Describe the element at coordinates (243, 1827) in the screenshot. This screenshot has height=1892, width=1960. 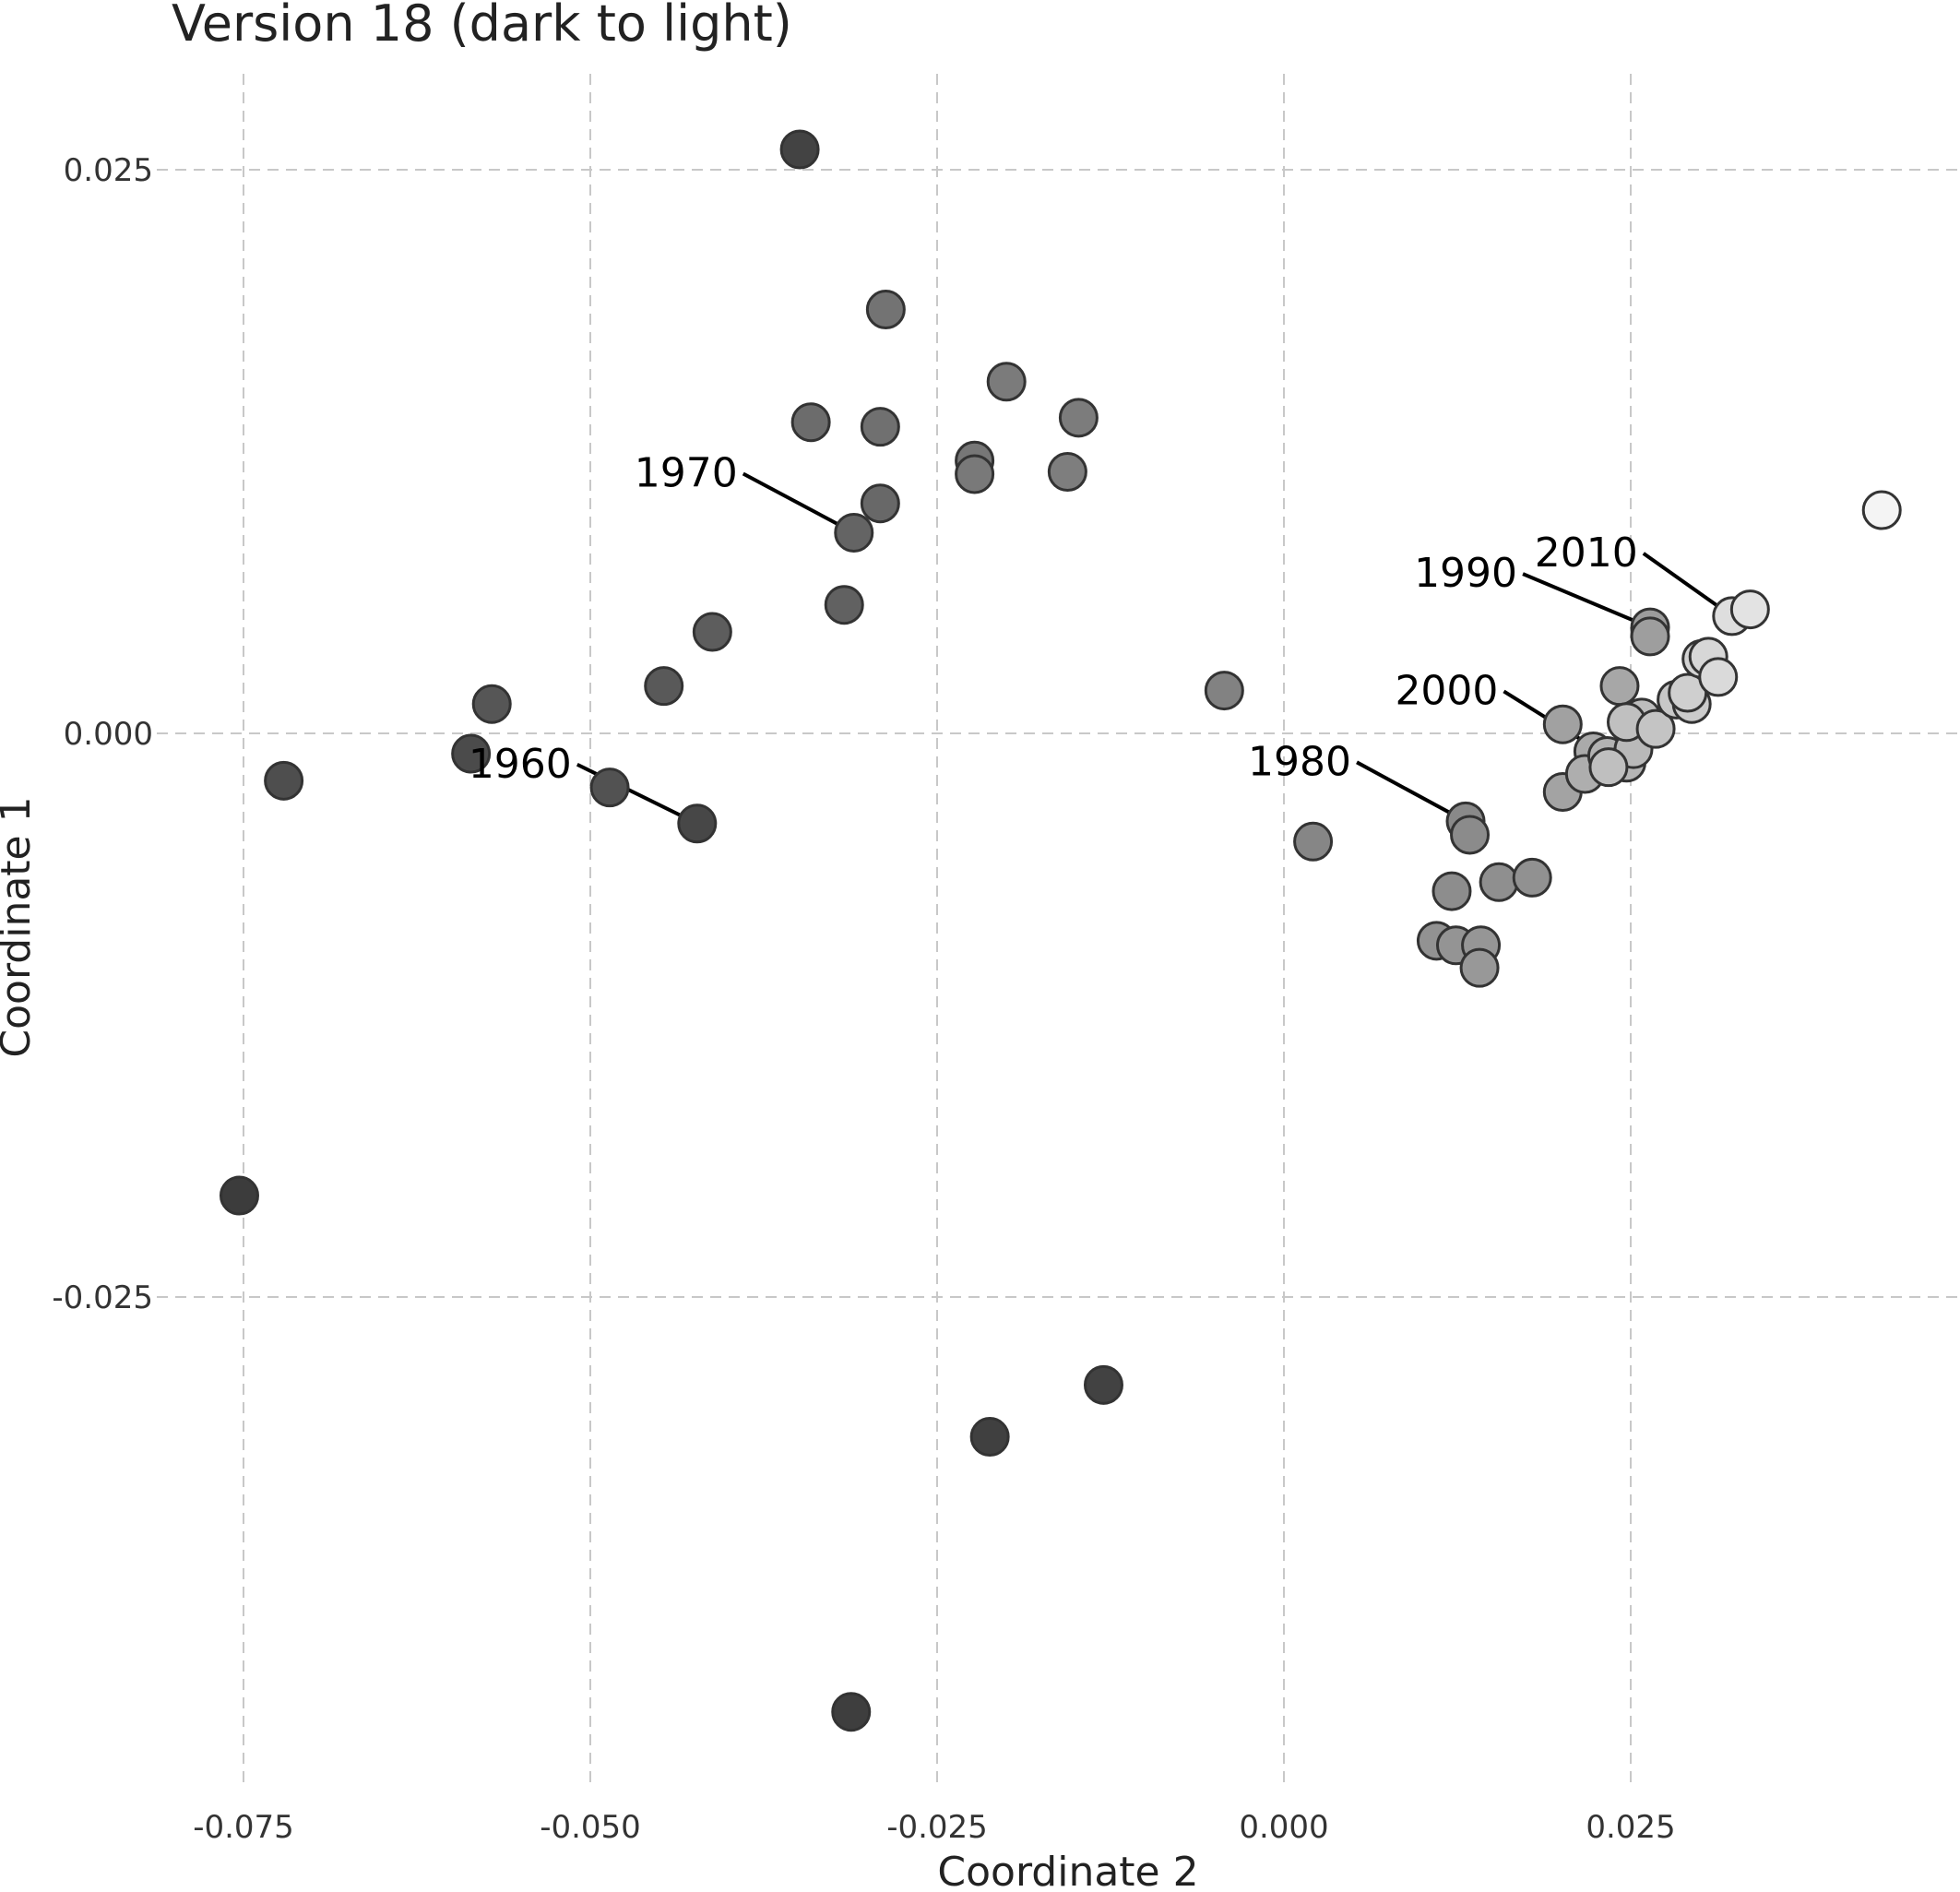
I see `x-tick-label: -0.075` at that location.